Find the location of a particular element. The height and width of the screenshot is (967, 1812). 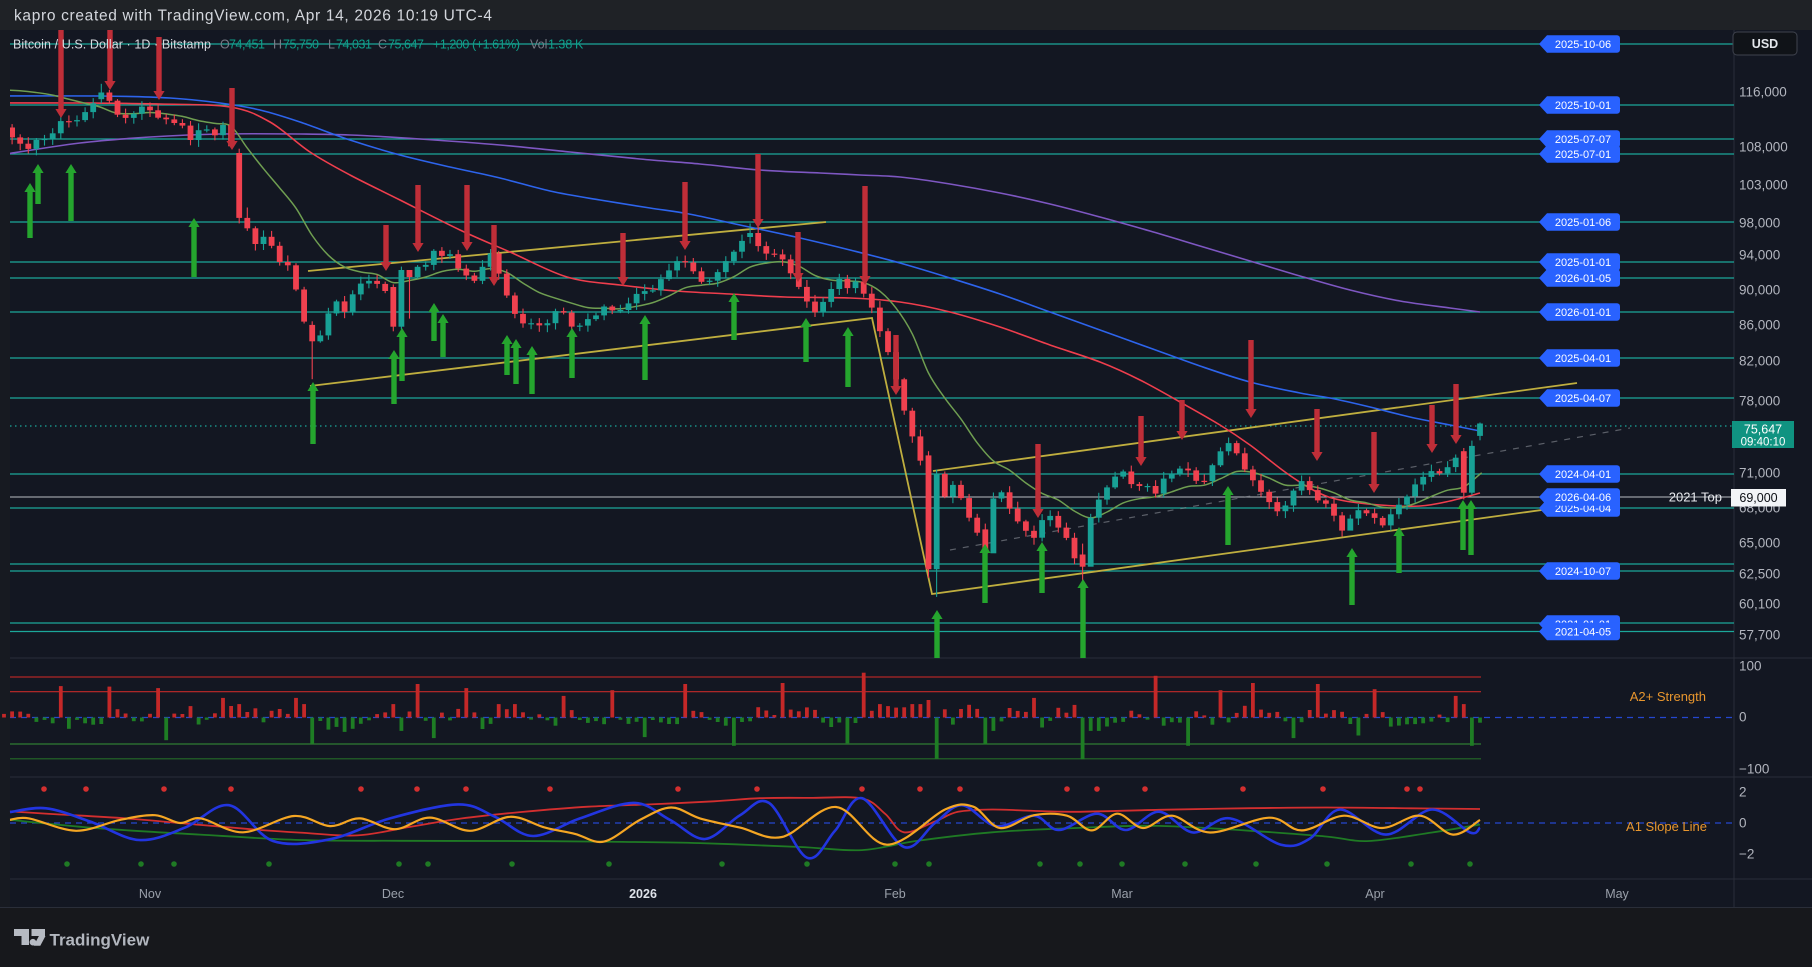

svg-text: 2025-07-07 is located at coordinates (1583, 140).